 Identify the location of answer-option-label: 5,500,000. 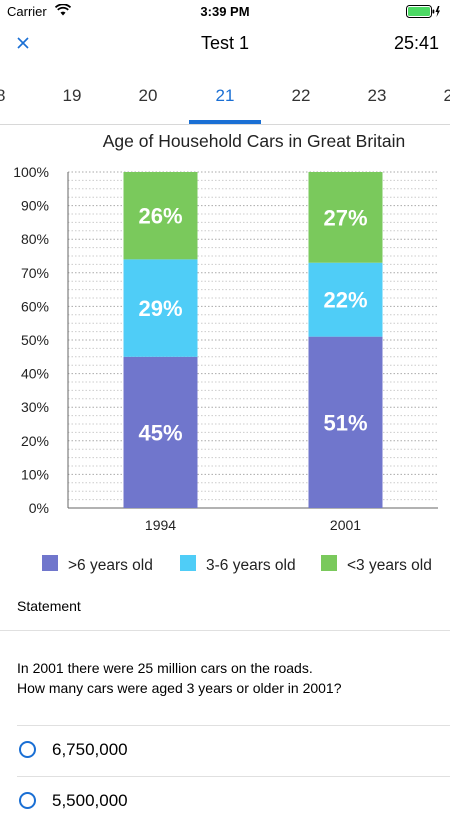
(90, 800).